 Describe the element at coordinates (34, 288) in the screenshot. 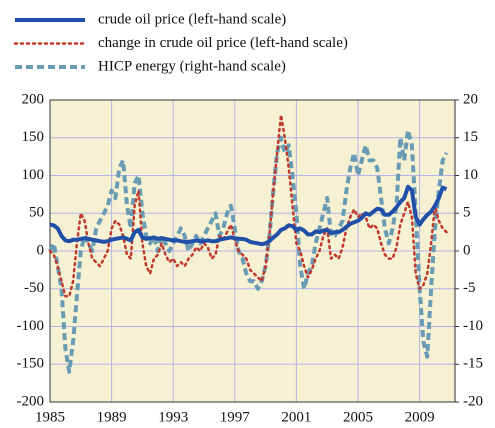

I see `y-tick-label: -50` at that location.